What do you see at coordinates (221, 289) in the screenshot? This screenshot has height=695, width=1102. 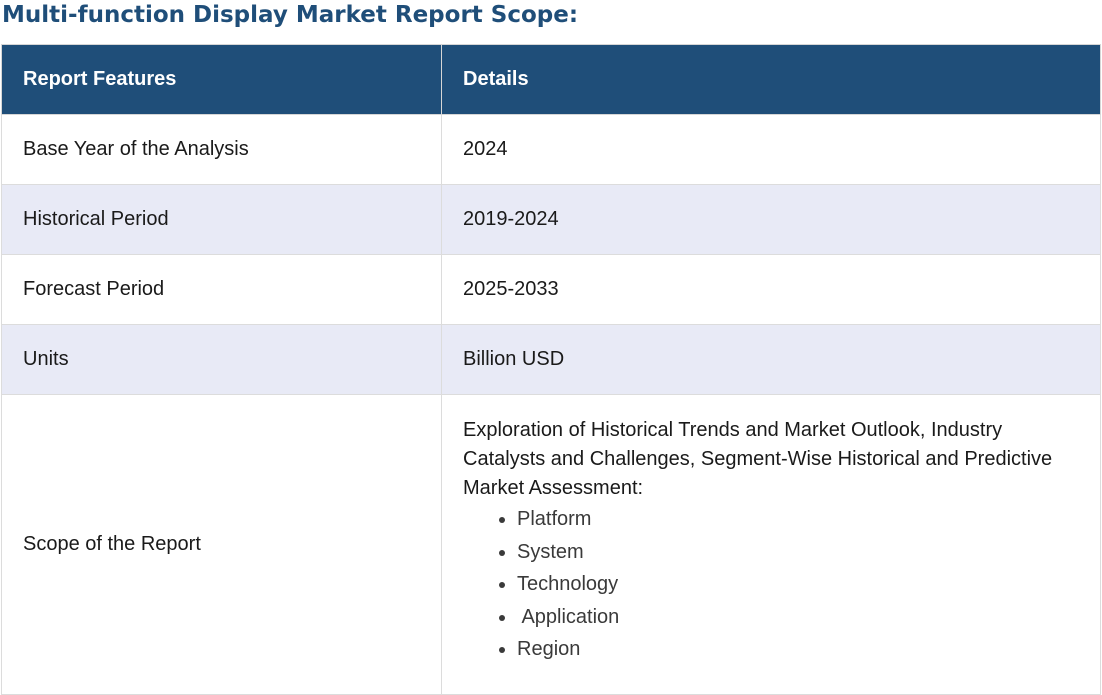 I see `feature-cell: Forecast Period` at bounding box center [221, 289].